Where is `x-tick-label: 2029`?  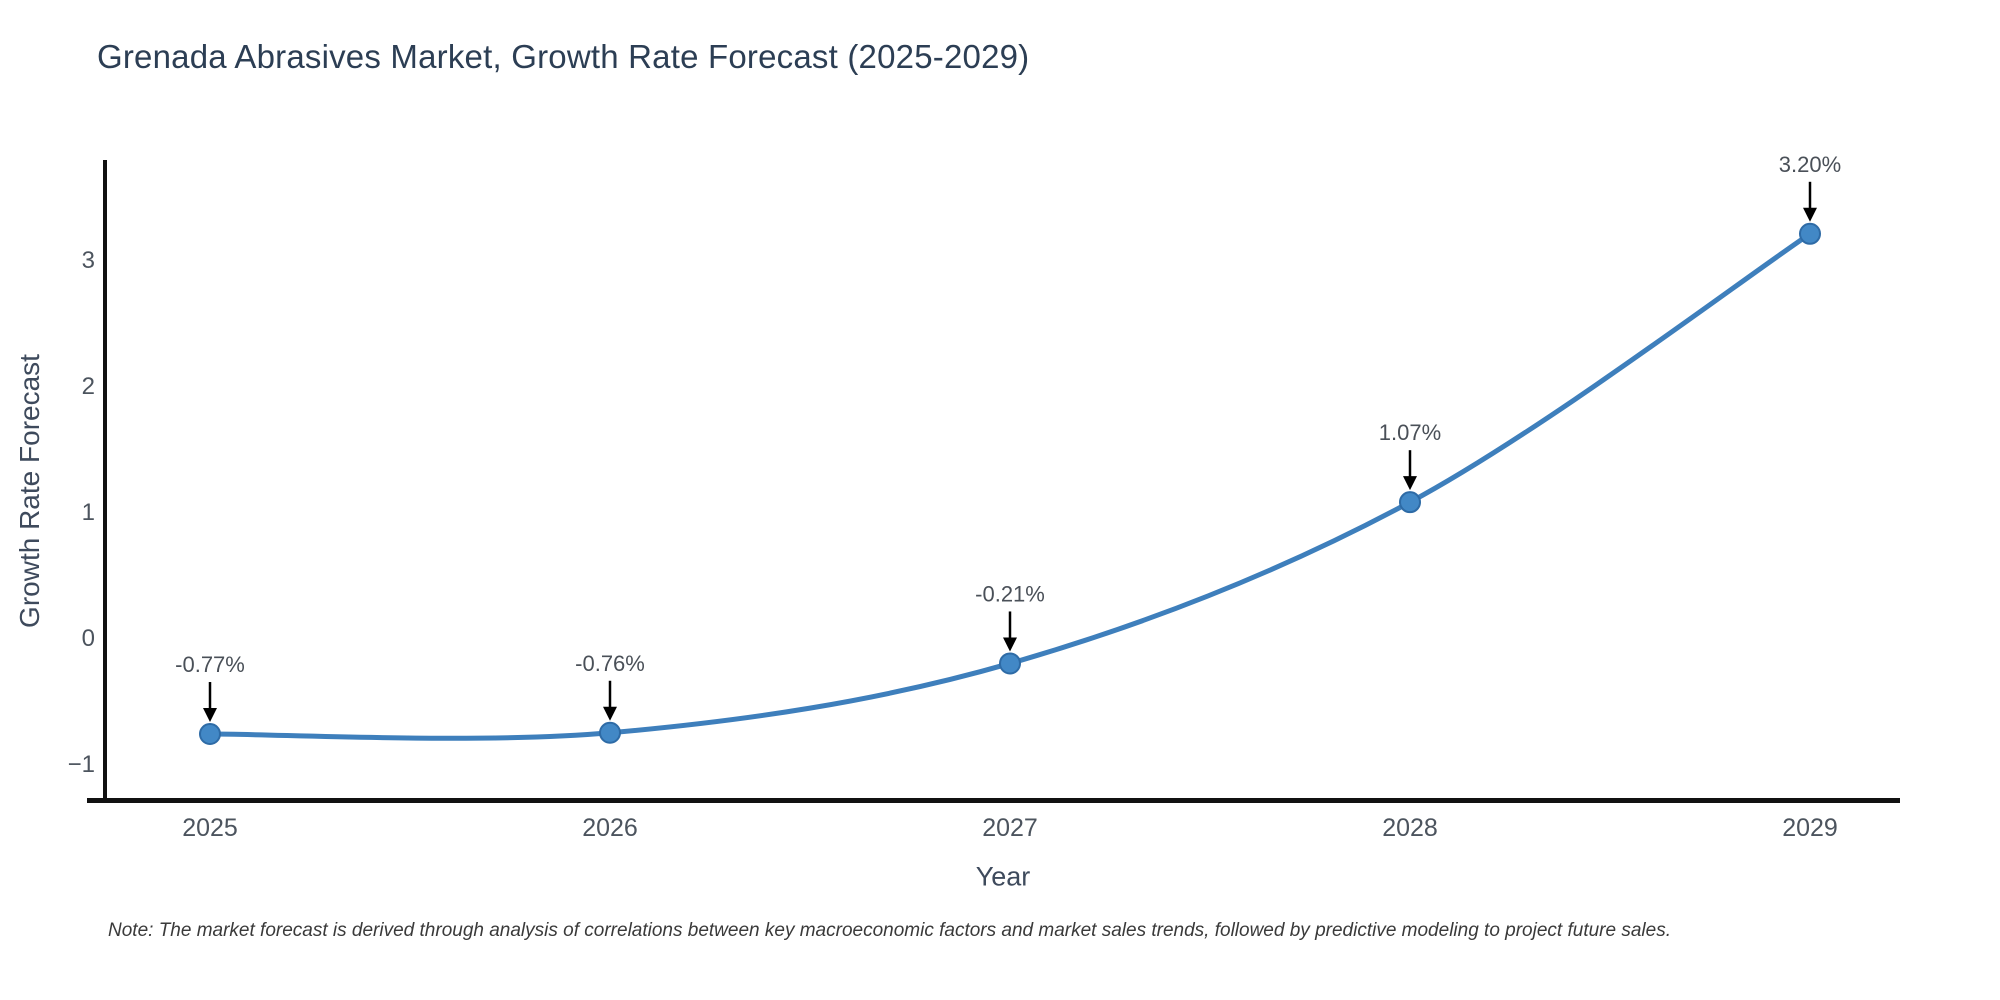
x-tick-label: 2029 is located at coordinates (1810, 828).